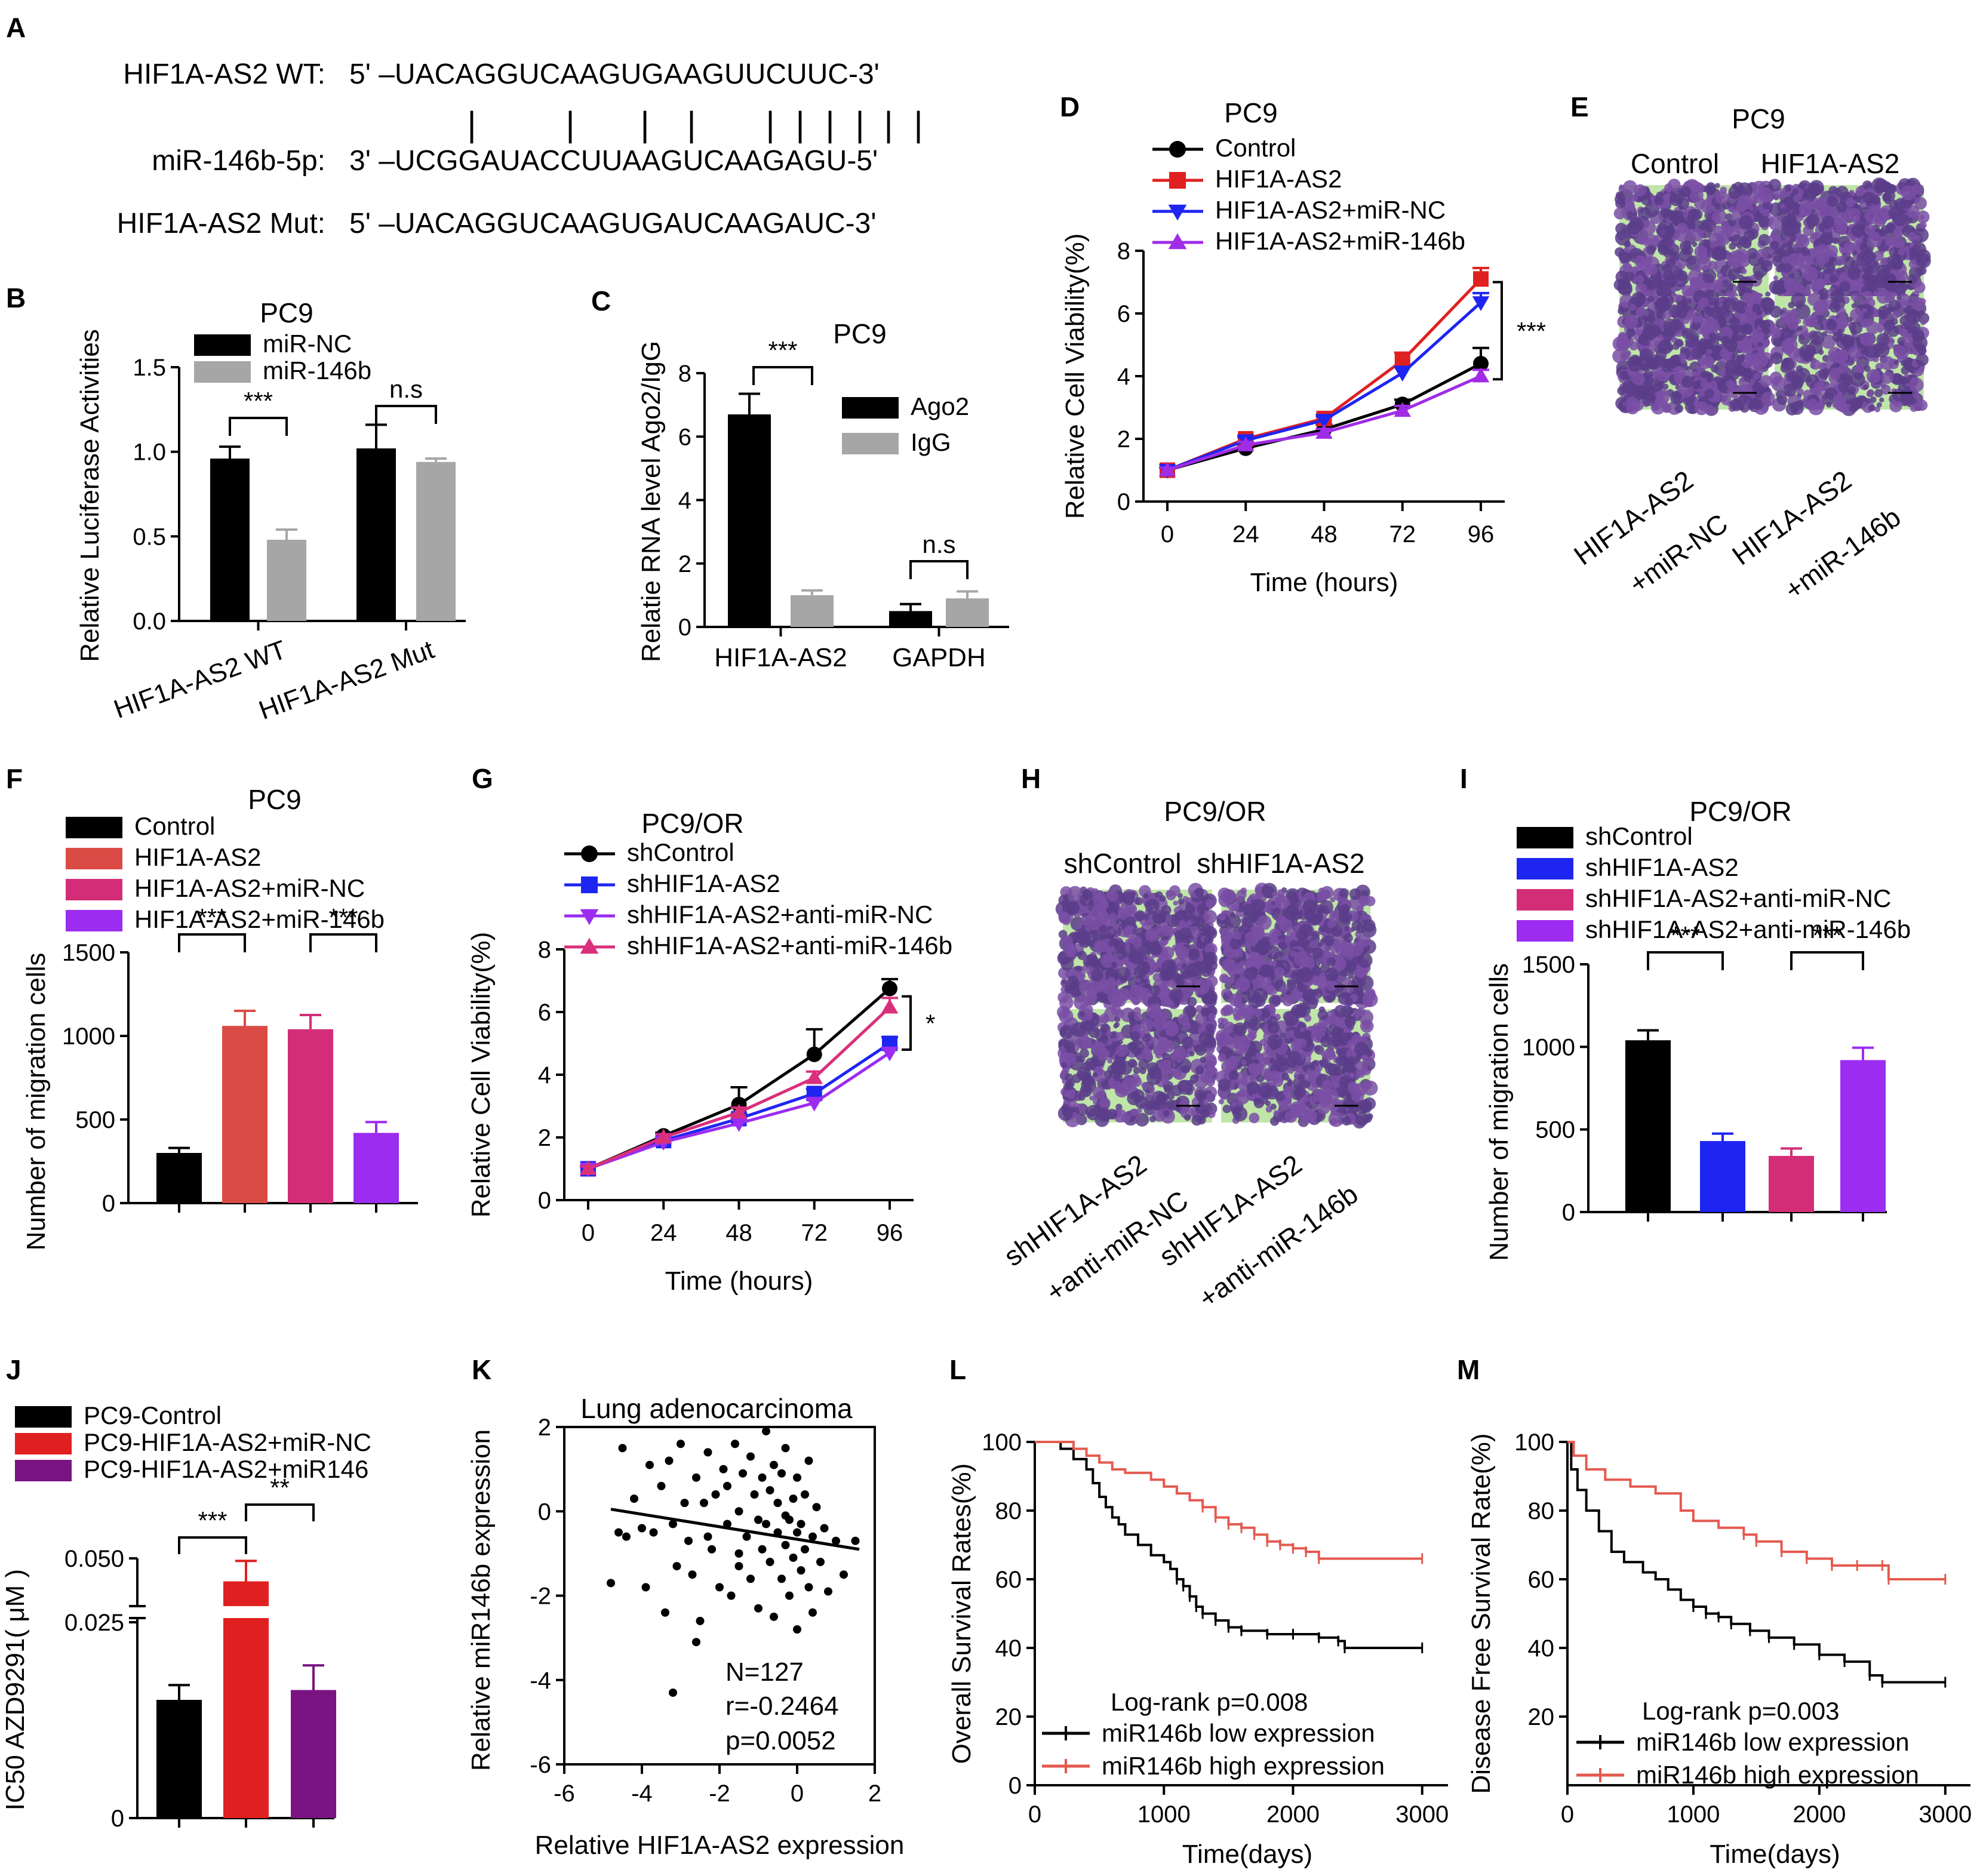  I want to click on micrograph-hif1a-as2-mir-nc, so click(1694, 353).